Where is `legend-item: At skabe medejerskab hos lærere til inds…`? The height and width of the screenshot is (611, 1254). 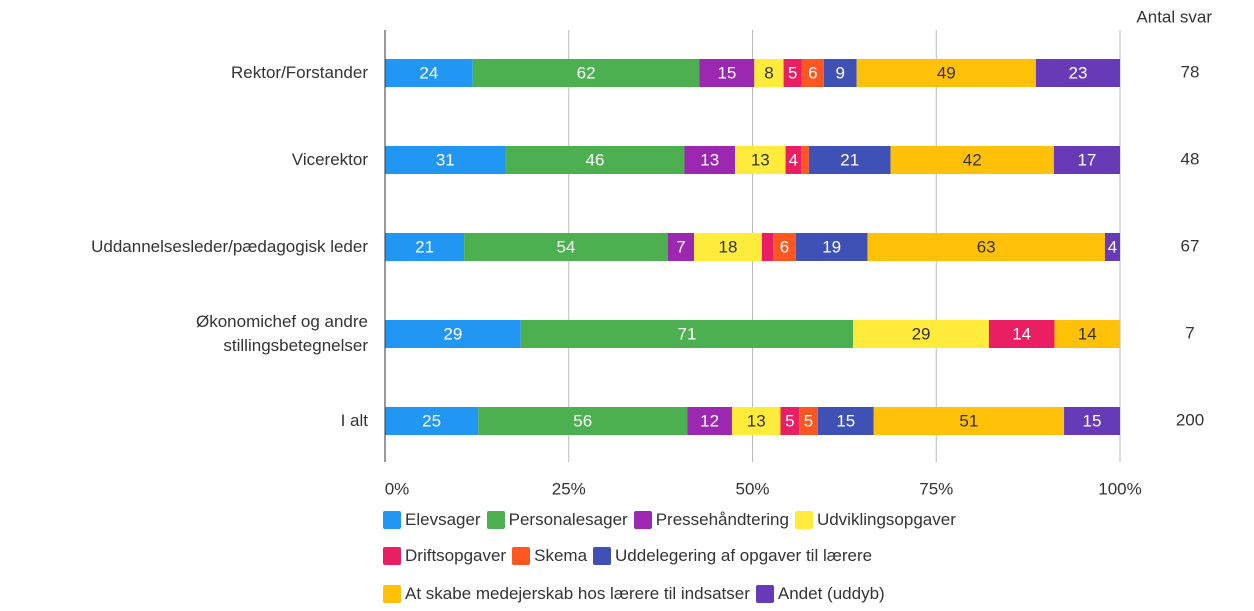 legend-item: At skabe medejerskab hos lærere til inds… is located at coordinates (566, 594).